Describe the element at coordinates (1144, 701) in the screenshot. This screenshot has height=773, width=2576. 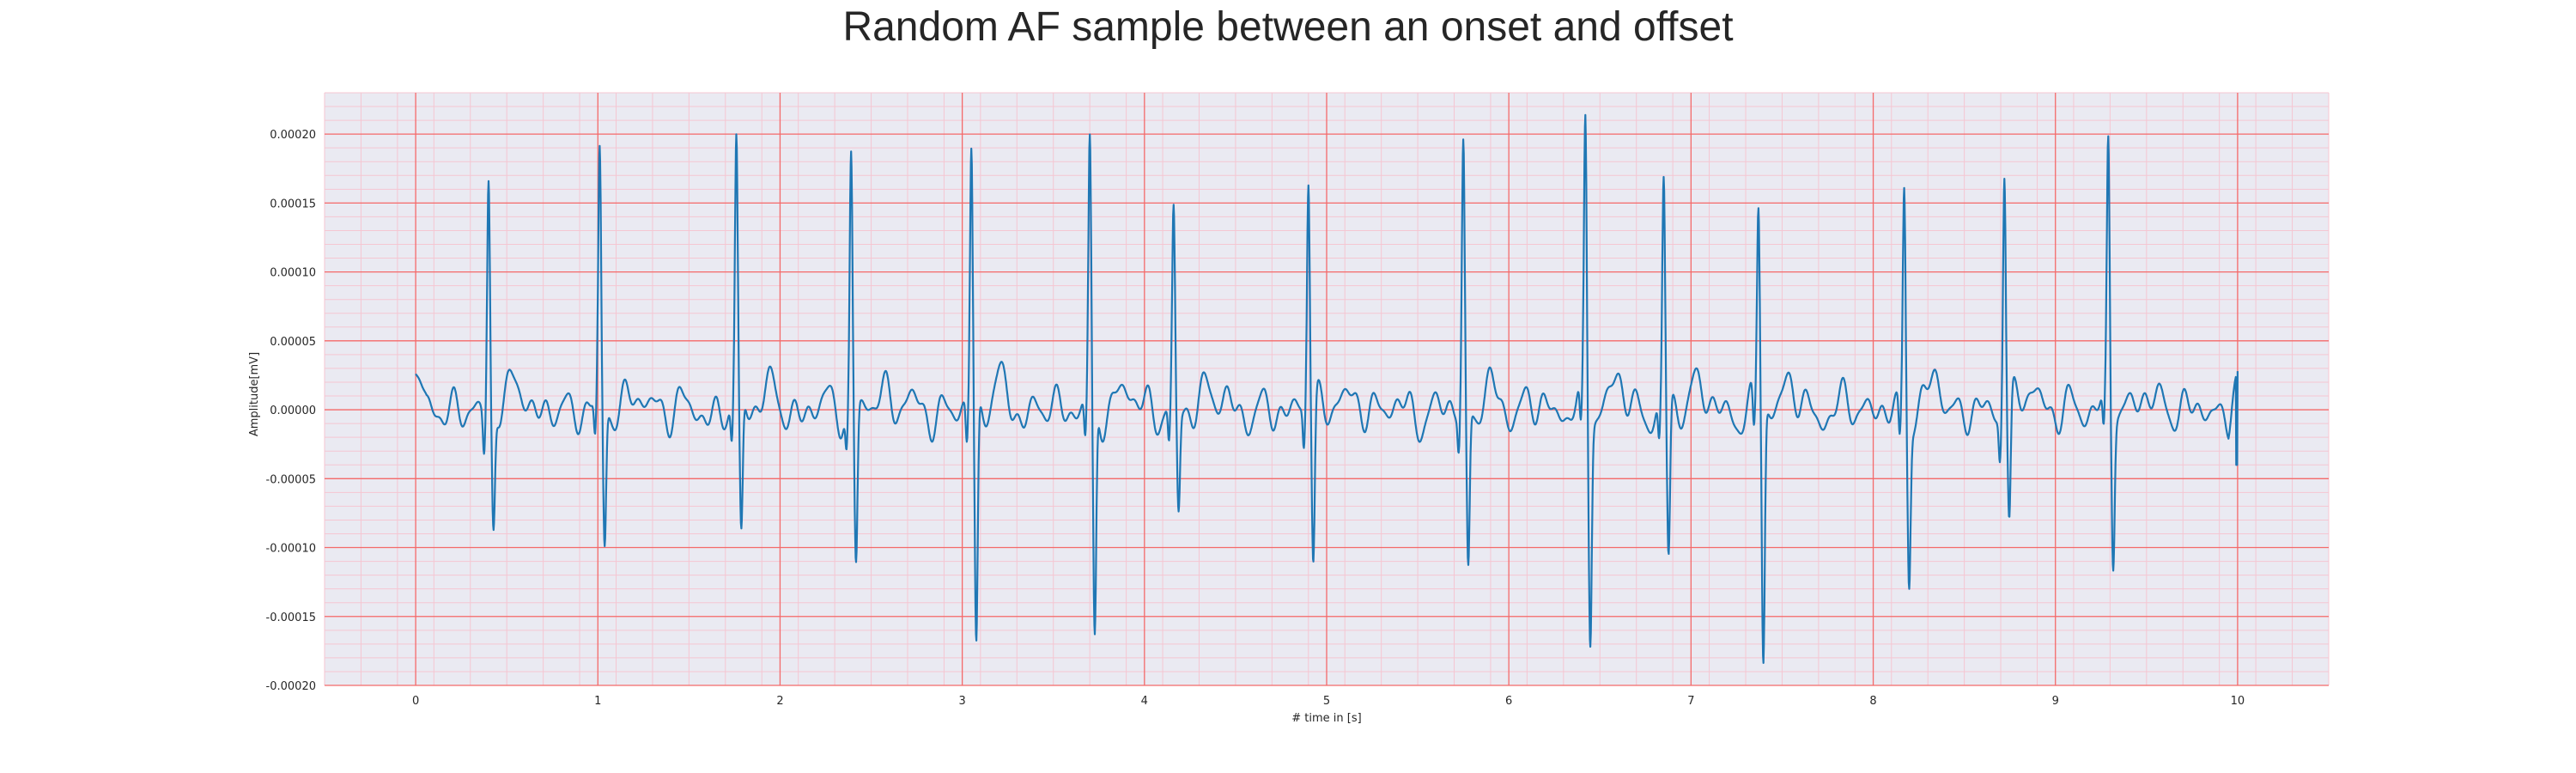
I see `x-tick-label: 4` at that location.